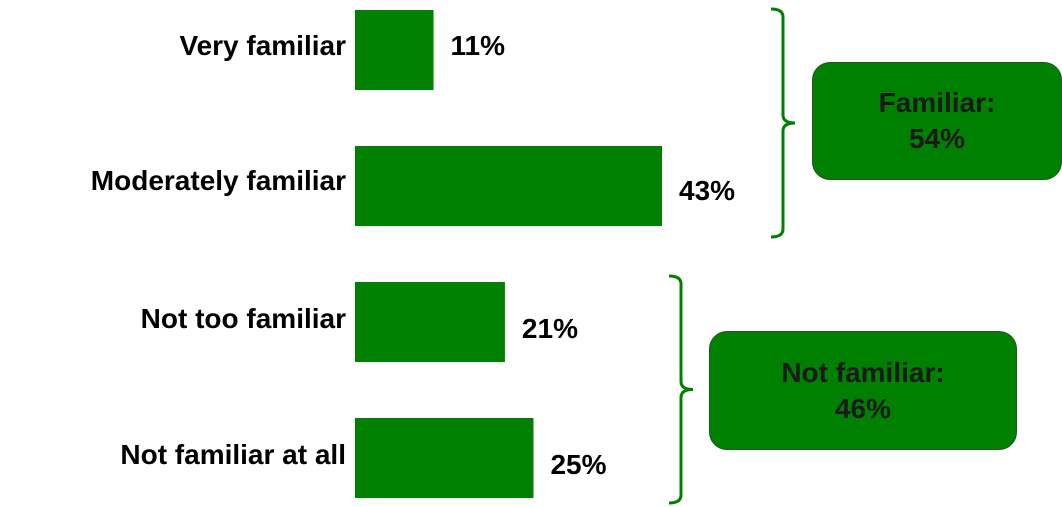 The image size is (1062, 507). I want to click on not-familiar-group-bracket, so click(681, 389).